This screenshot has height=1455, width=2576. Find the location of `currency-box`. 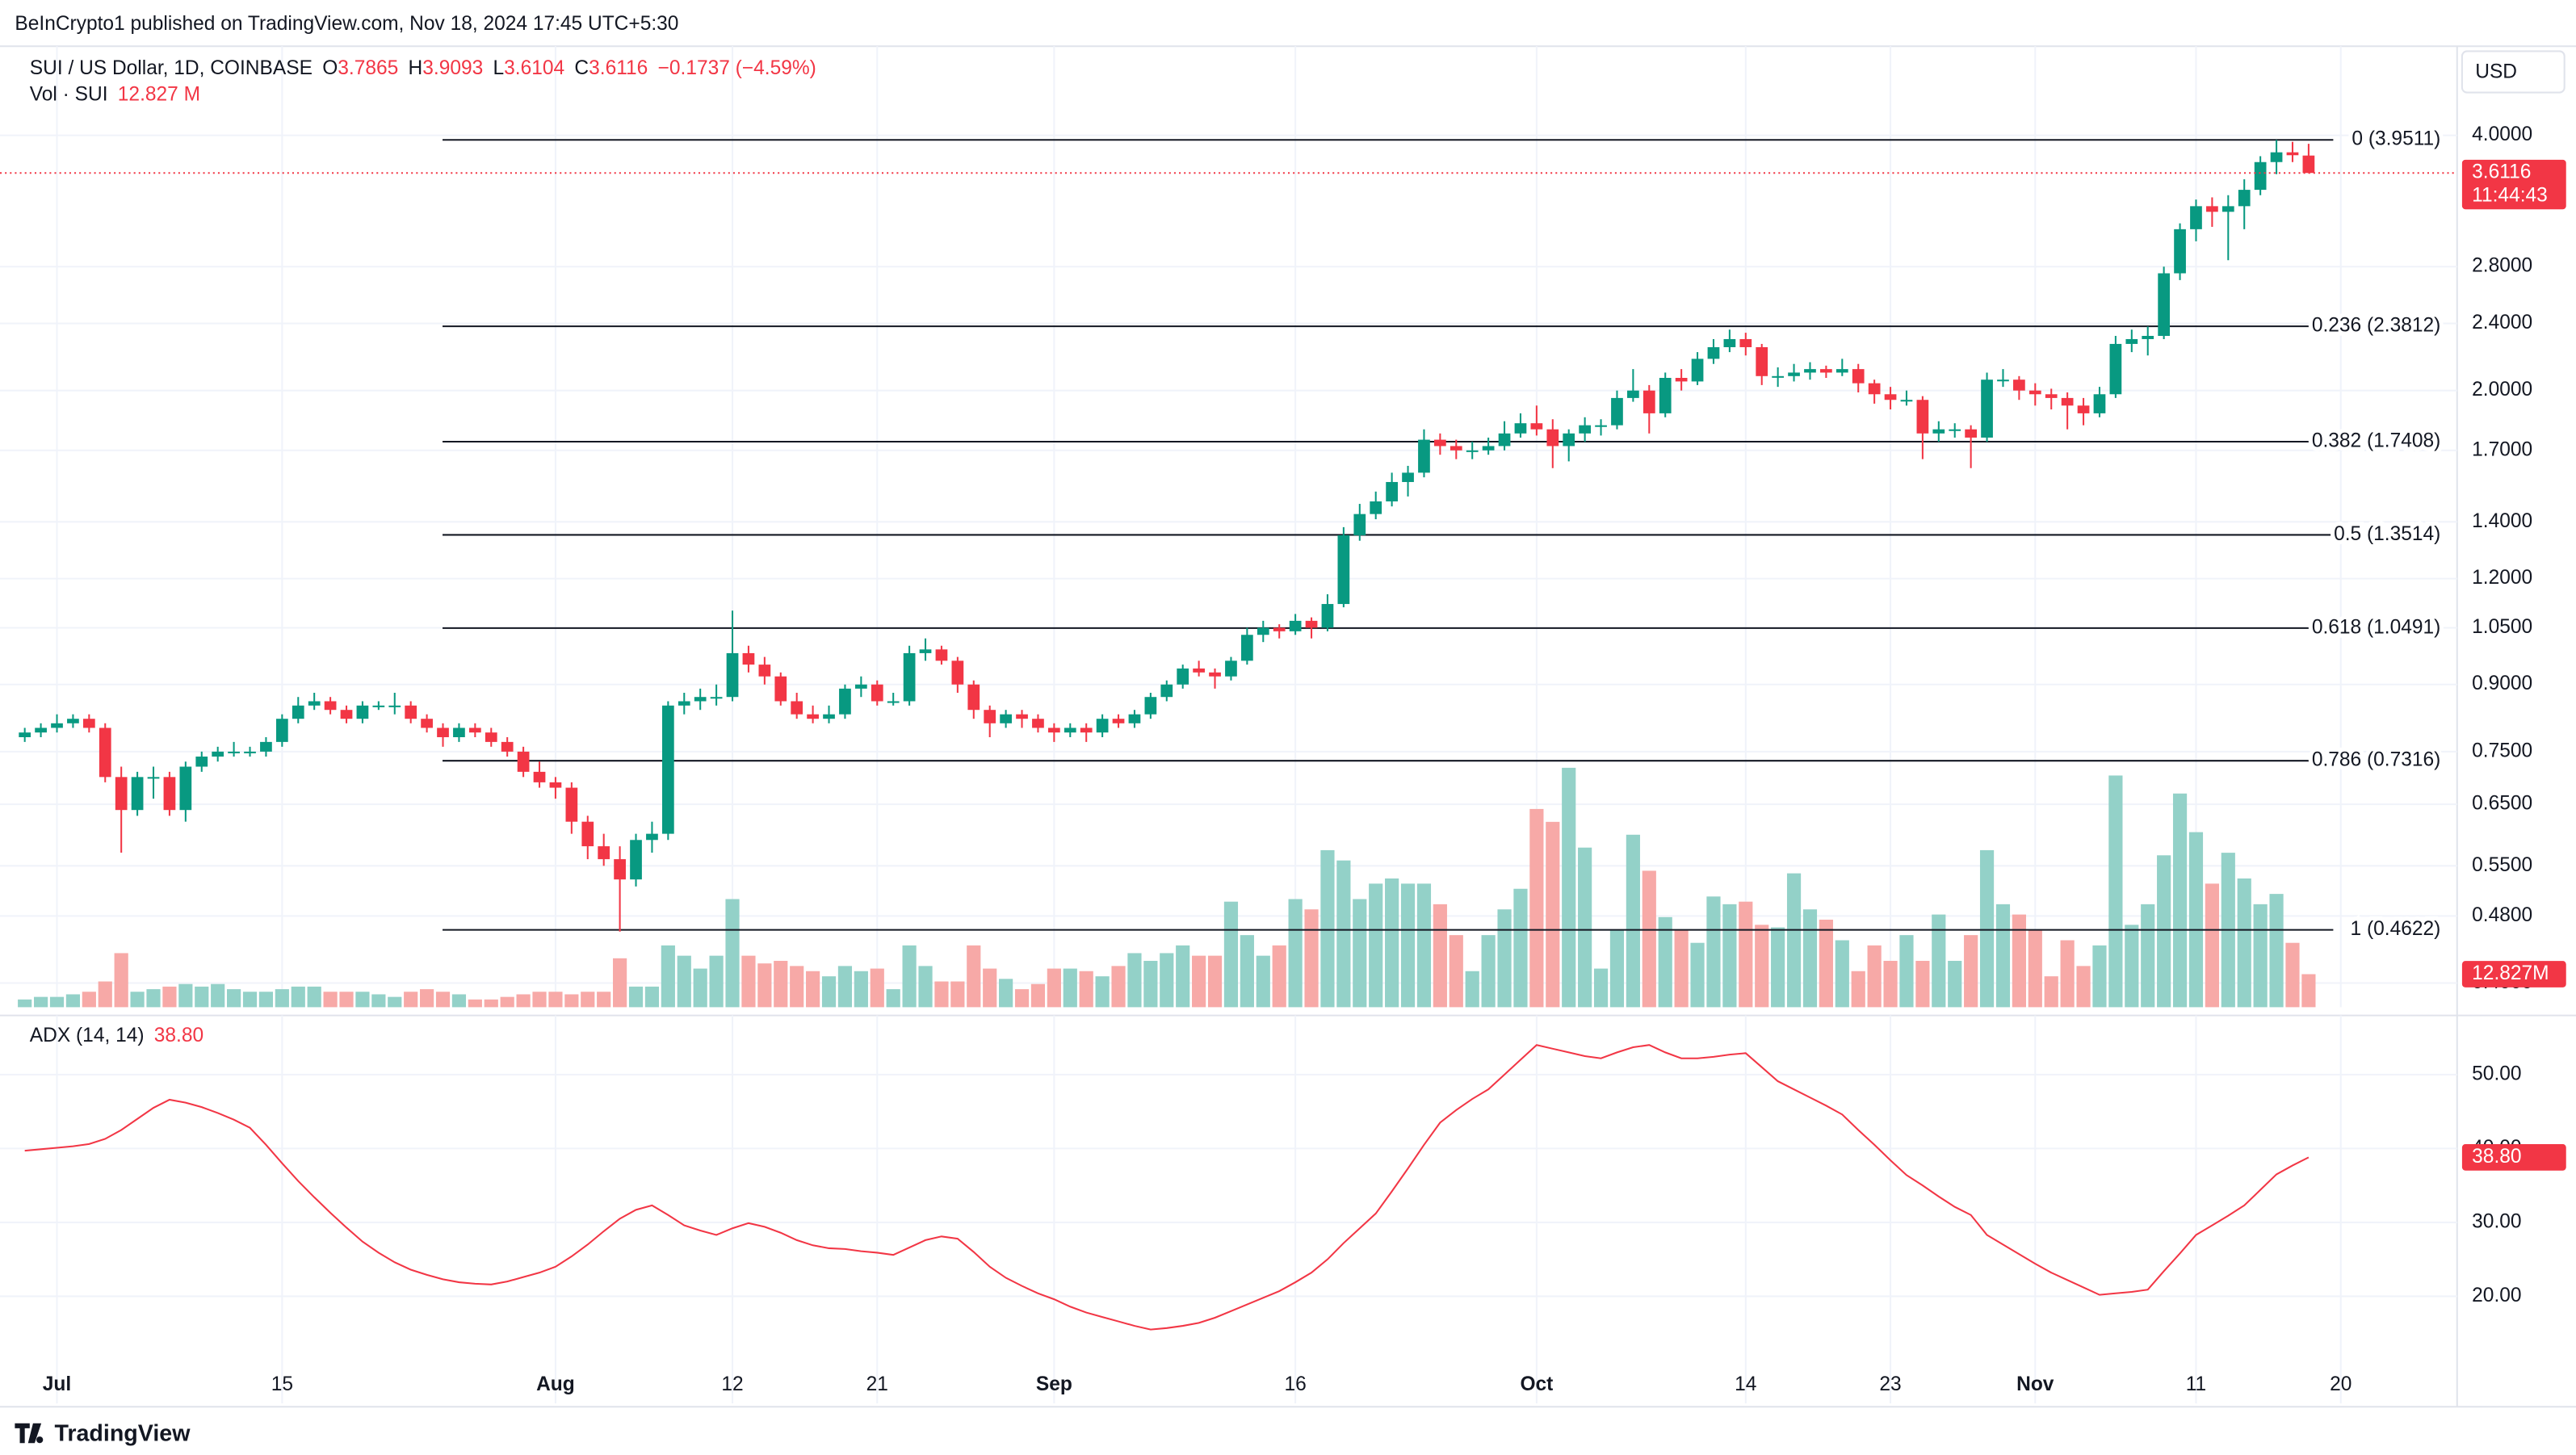

currency-box is located at coordinates (2513, 72).